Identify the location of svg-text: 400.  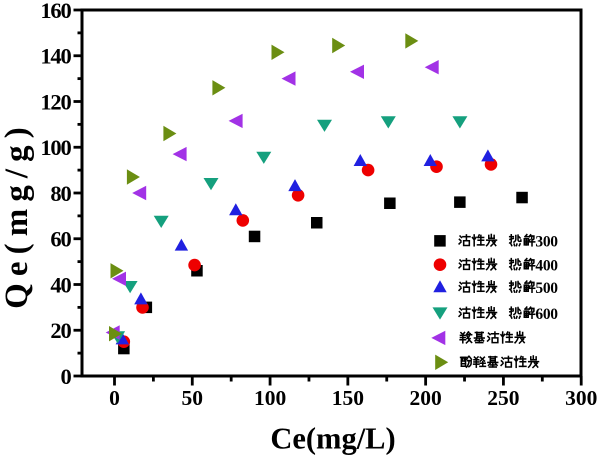
(546, 265).